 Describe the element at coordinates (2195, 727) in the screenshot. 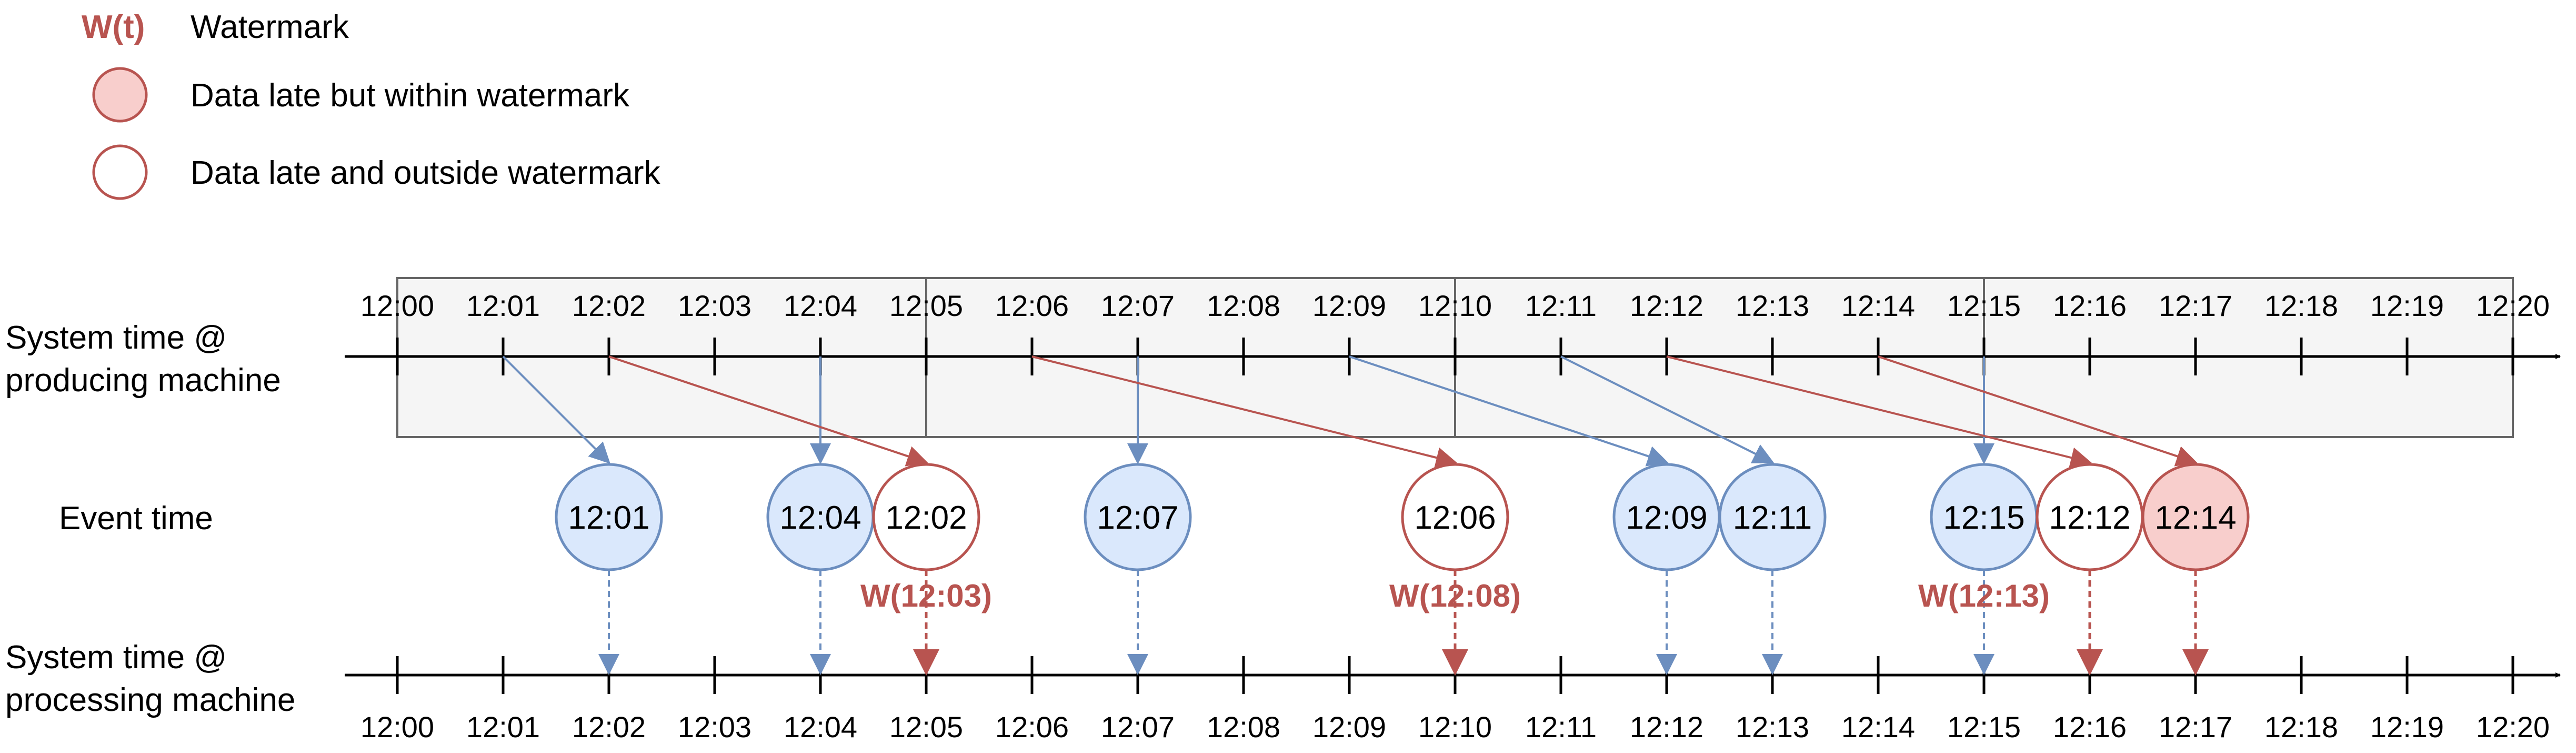

I see `processing-tick-label: 12:17` at that location.